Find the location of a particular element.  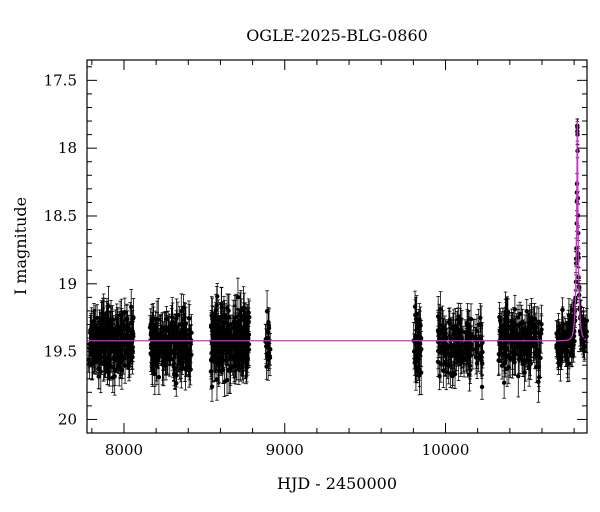

x-tick-label: 8000 is located at coordinates (124, 450).